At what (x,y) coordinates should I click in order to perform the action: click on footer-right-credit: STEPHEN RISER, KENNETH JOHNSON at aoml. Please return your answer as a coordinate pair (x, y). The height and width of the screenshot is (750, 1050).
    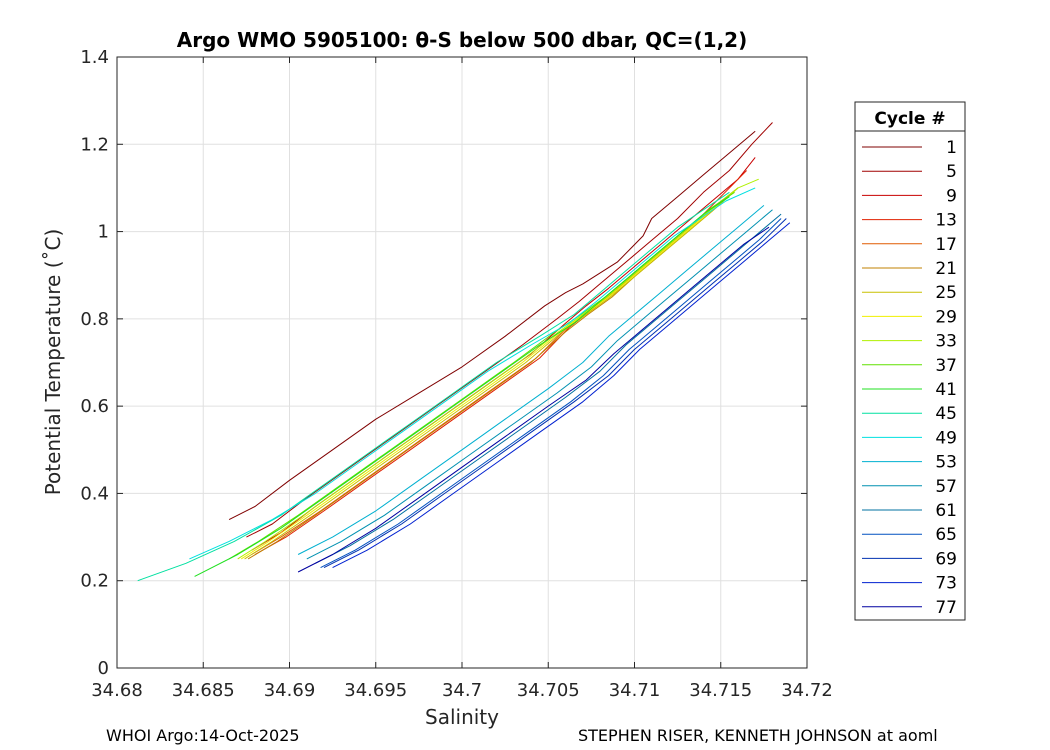
    Looking at the image, I should click on (758, 735).